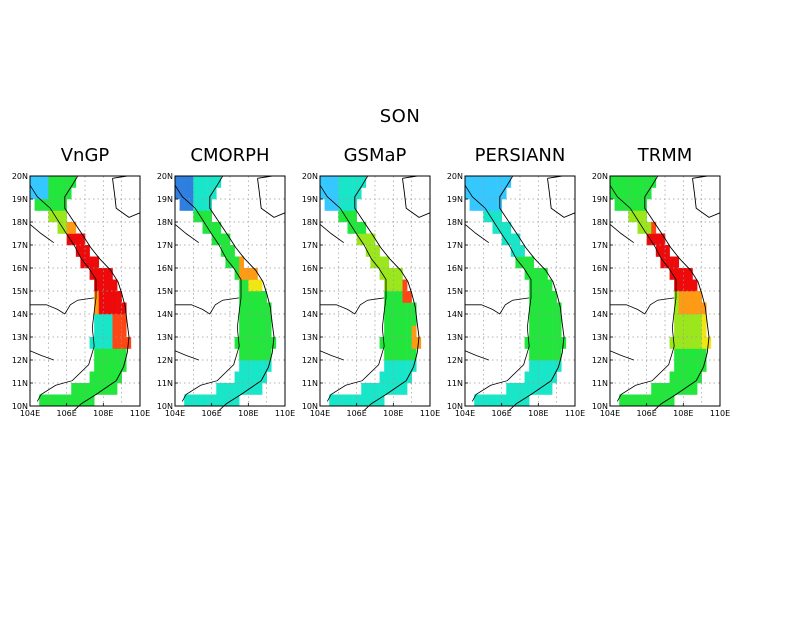  I want to click on lat-tick-label: 12N, so click(455, 360).